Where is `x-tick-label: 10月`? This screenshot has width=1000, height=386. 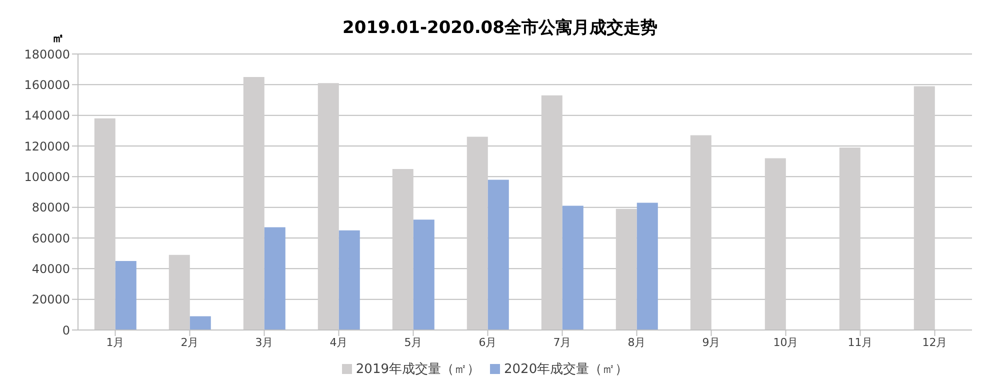
x-tick-label: 10月 is located at coordinates (785, 342).